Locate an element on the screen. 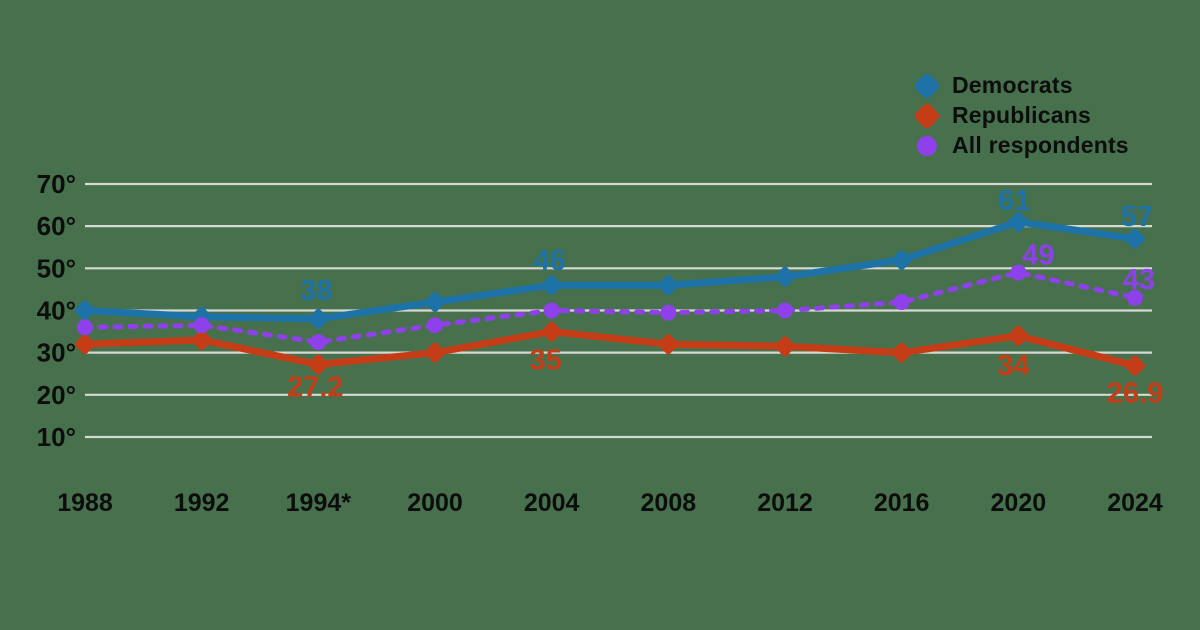 This screenshot has height=630, width=1200. x-axis-tick-label: 2020 is located at coordinates (1019, 503).